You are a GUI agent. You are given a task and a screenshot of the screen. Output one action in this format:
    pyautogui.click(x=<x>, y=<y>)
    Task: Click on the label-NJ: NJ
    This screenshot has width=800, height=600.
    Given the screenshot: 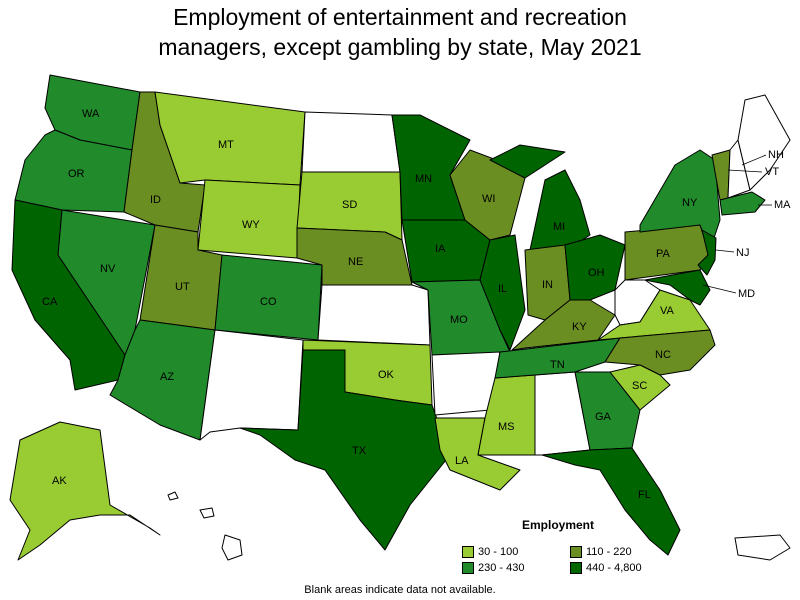 What is the action you would take?
    pyautogui.click(x=742, y=253)
    